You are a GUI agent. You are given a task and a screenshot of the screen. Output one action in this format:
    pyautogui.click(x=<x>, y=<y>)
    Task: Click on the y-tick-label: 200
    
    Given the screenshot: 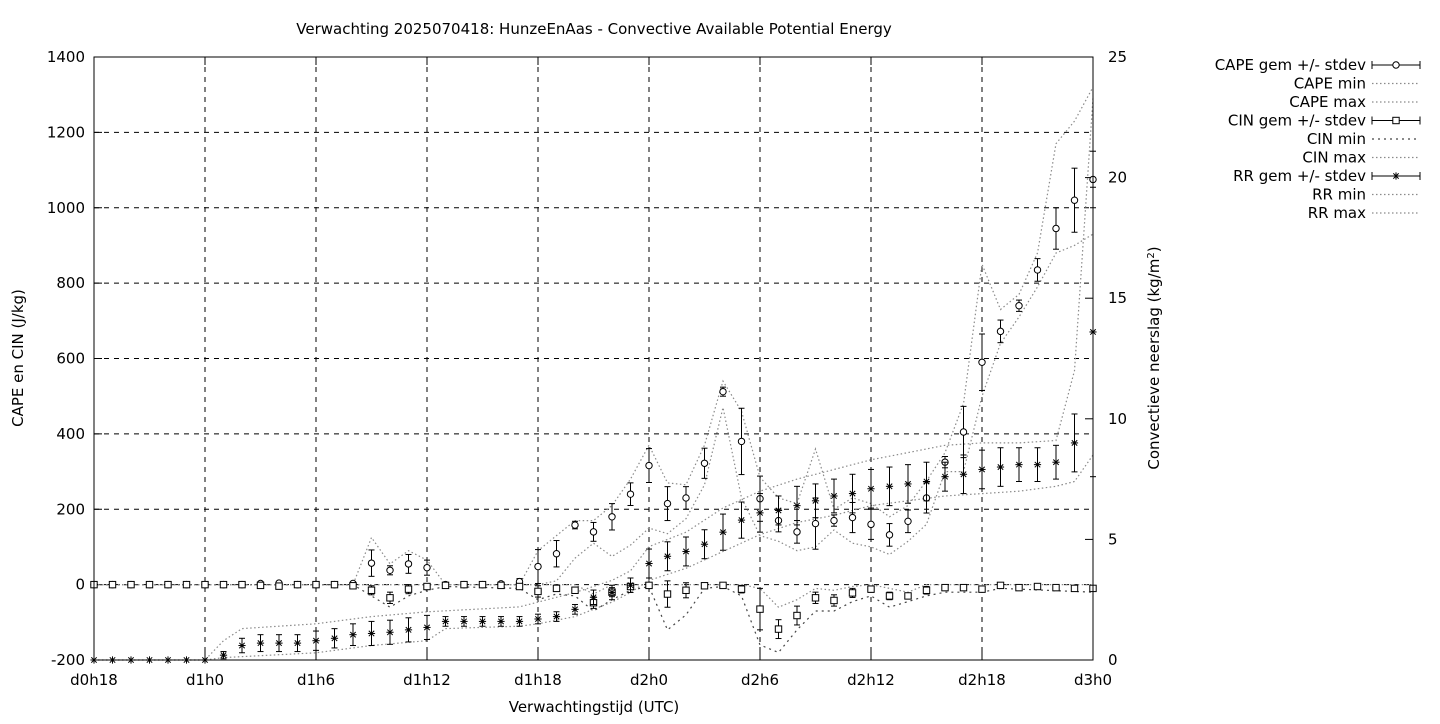 What is the action you would take?
    pyautogui.click(x=70, y=509)
    